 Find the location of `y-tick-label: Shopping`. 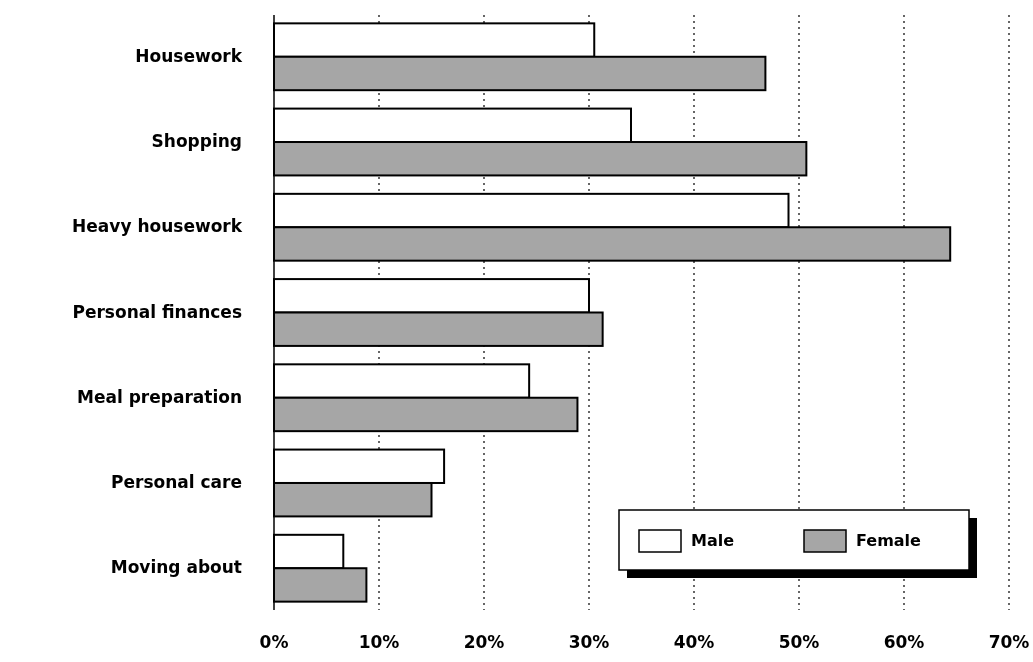

y-tick-label: Shopping is located at coordinates (196, 141).